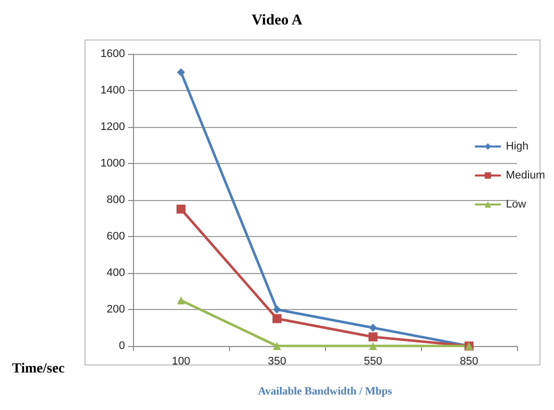  What do you see at coordinates (181, 362) in the screenshot?
I see `x-tick-label: 100` at bounding box center [181, 362].